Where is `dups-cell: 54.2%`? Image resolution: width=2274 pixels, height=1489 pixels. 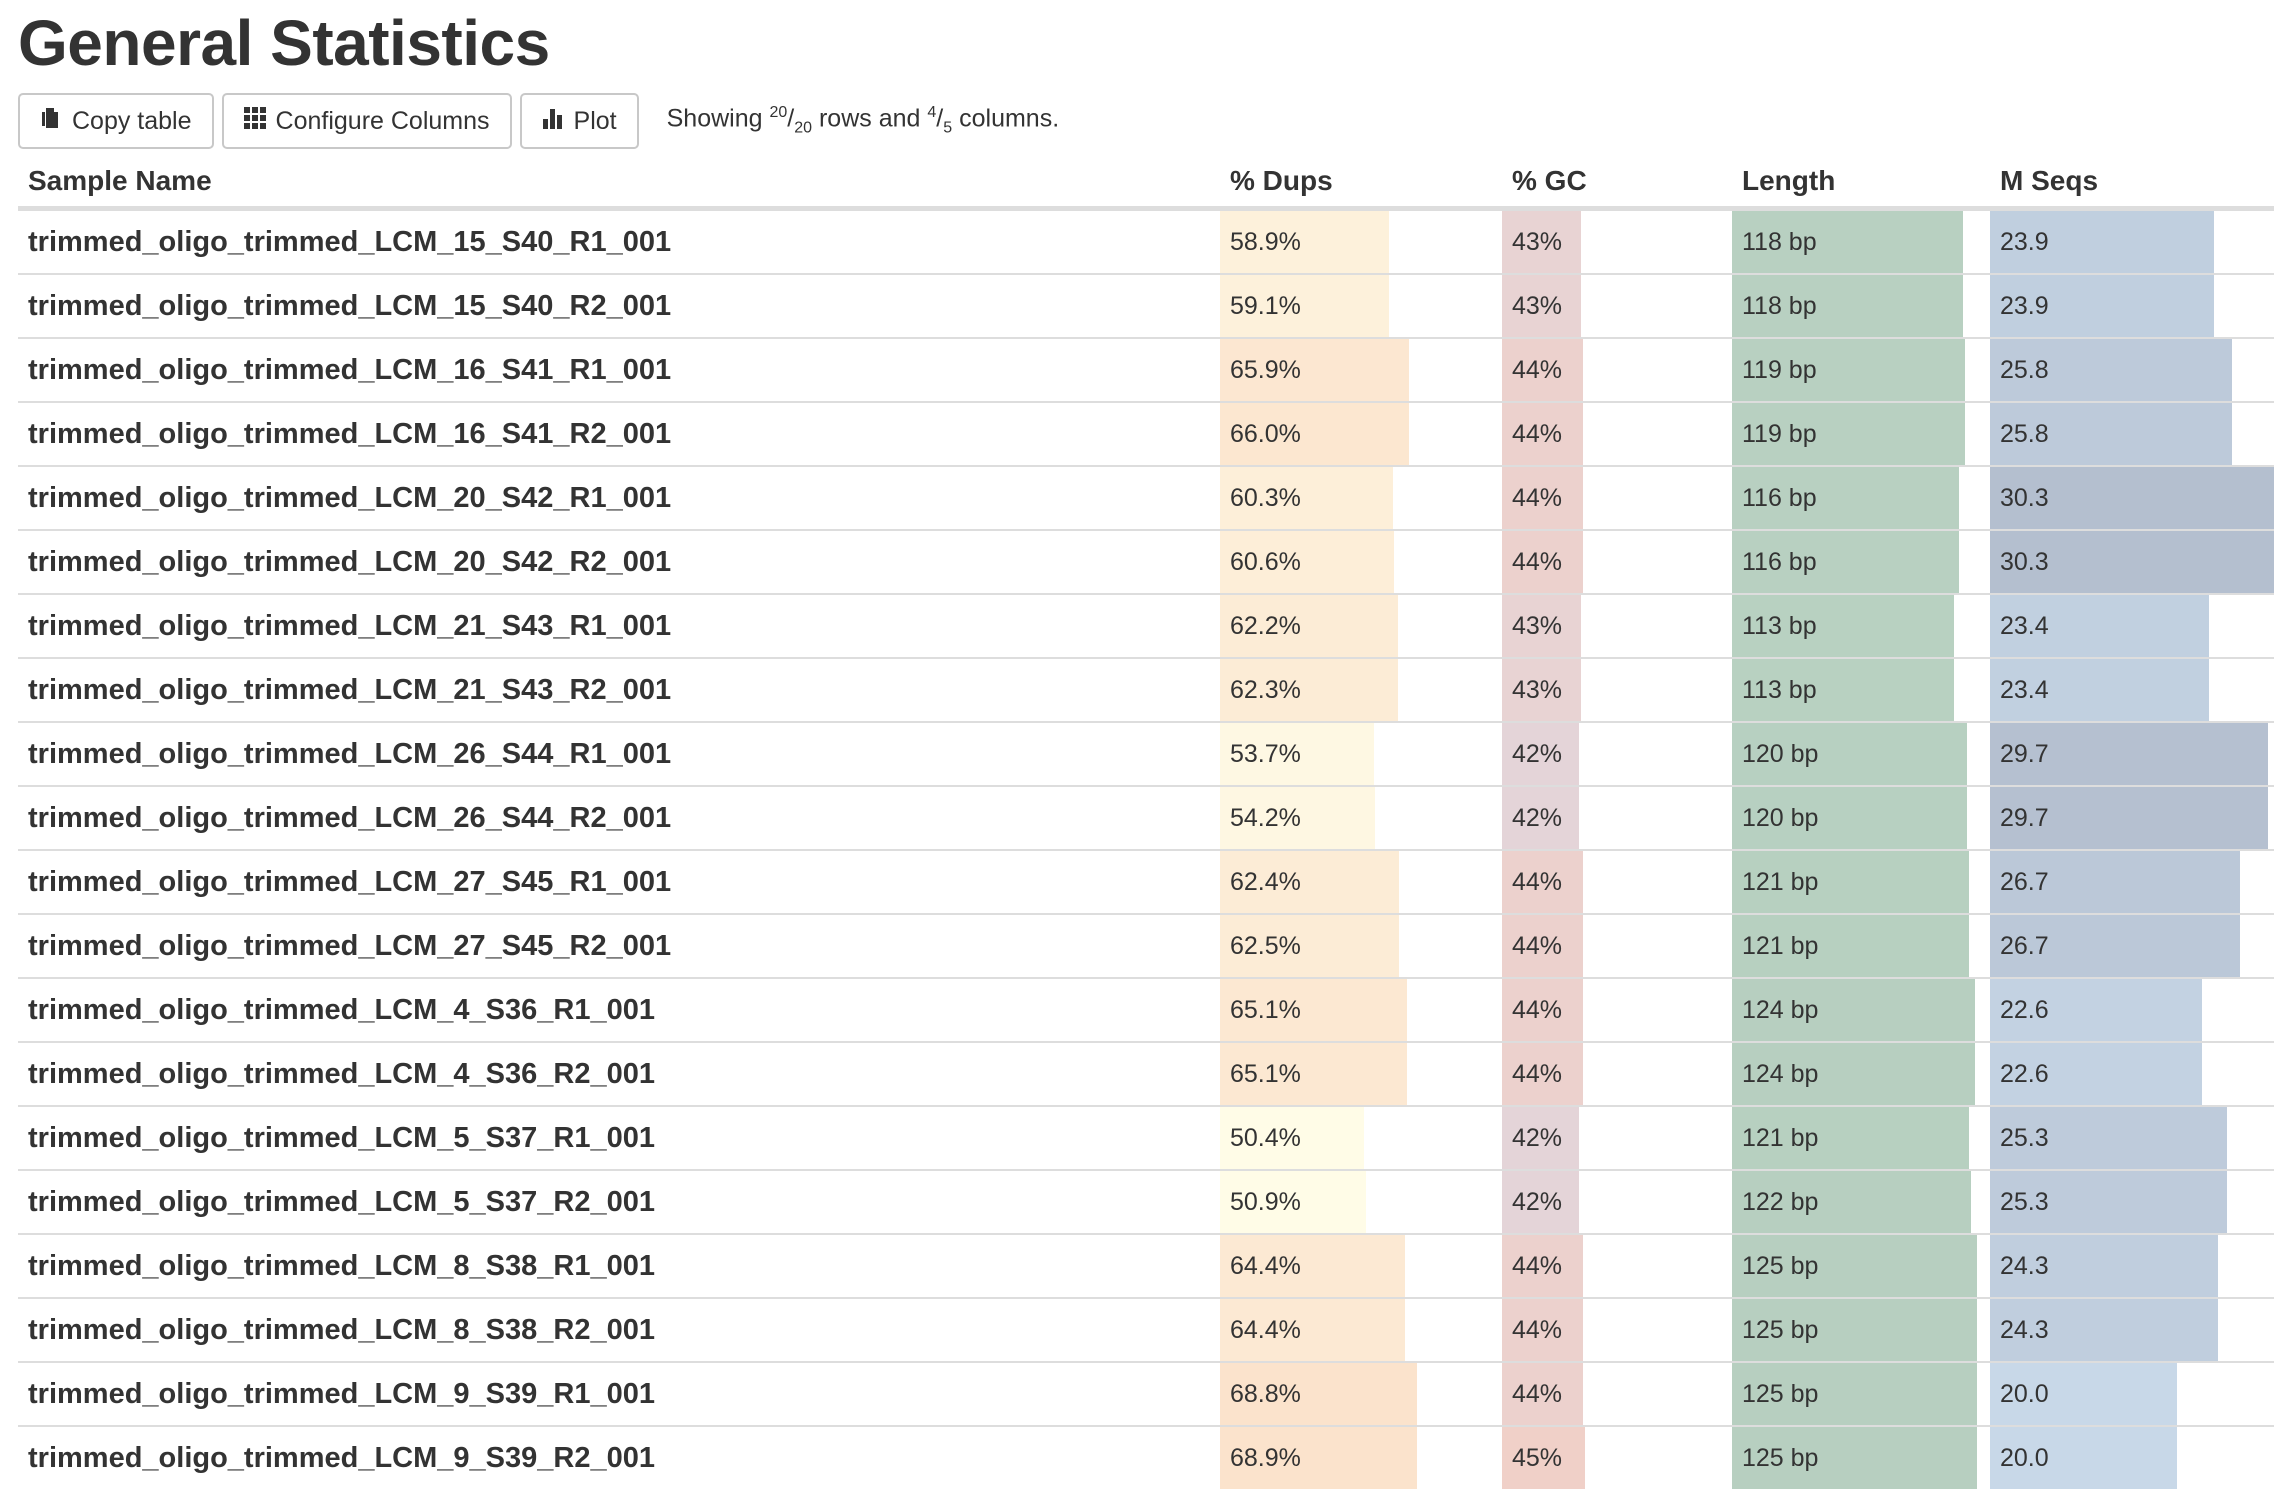 dups-cell: 54.2% is located at coordinates (1361, 818).